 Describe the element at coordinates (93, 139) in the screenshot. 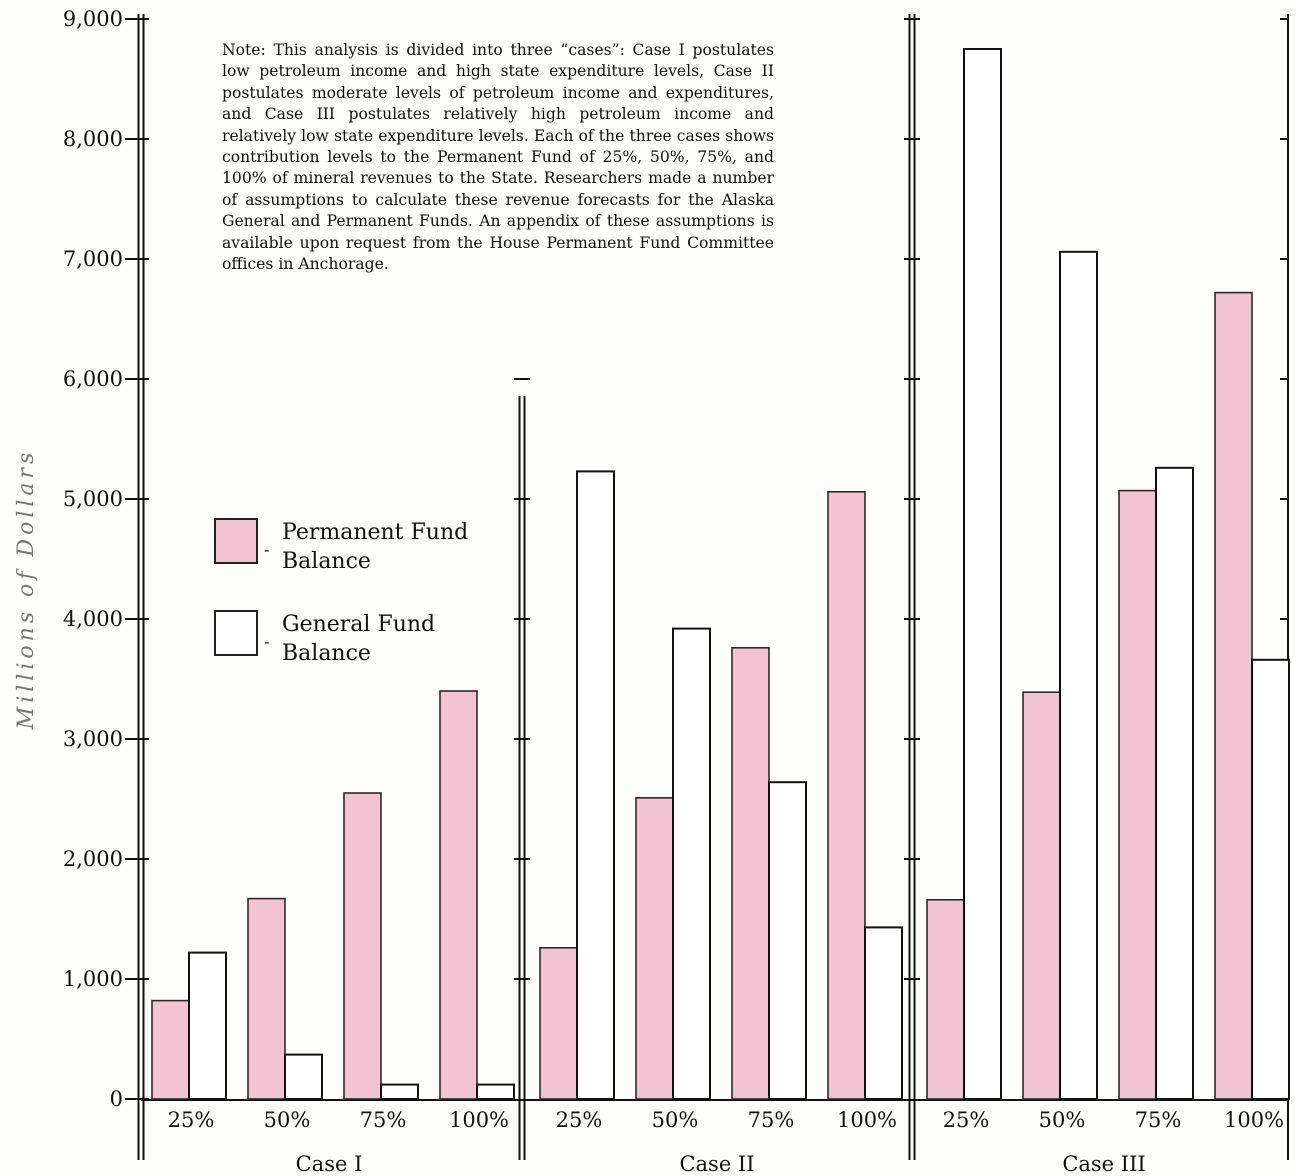

I see `y-tick-label: 8,000` at that location.